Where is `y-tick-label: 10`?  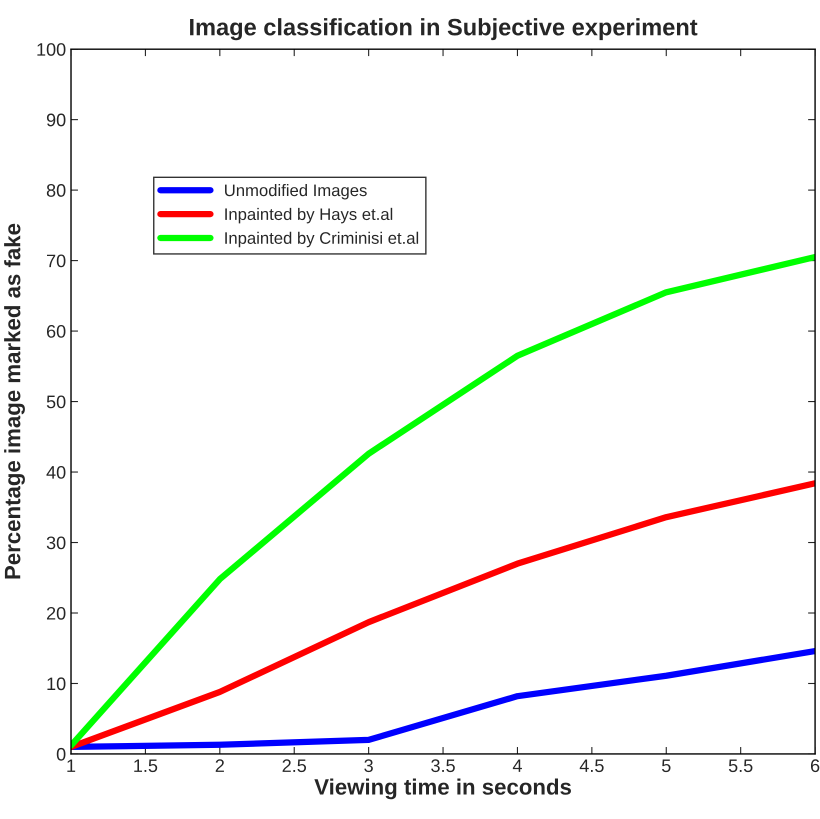
y-tick-label: 10 is located at coordinates (56, 683).